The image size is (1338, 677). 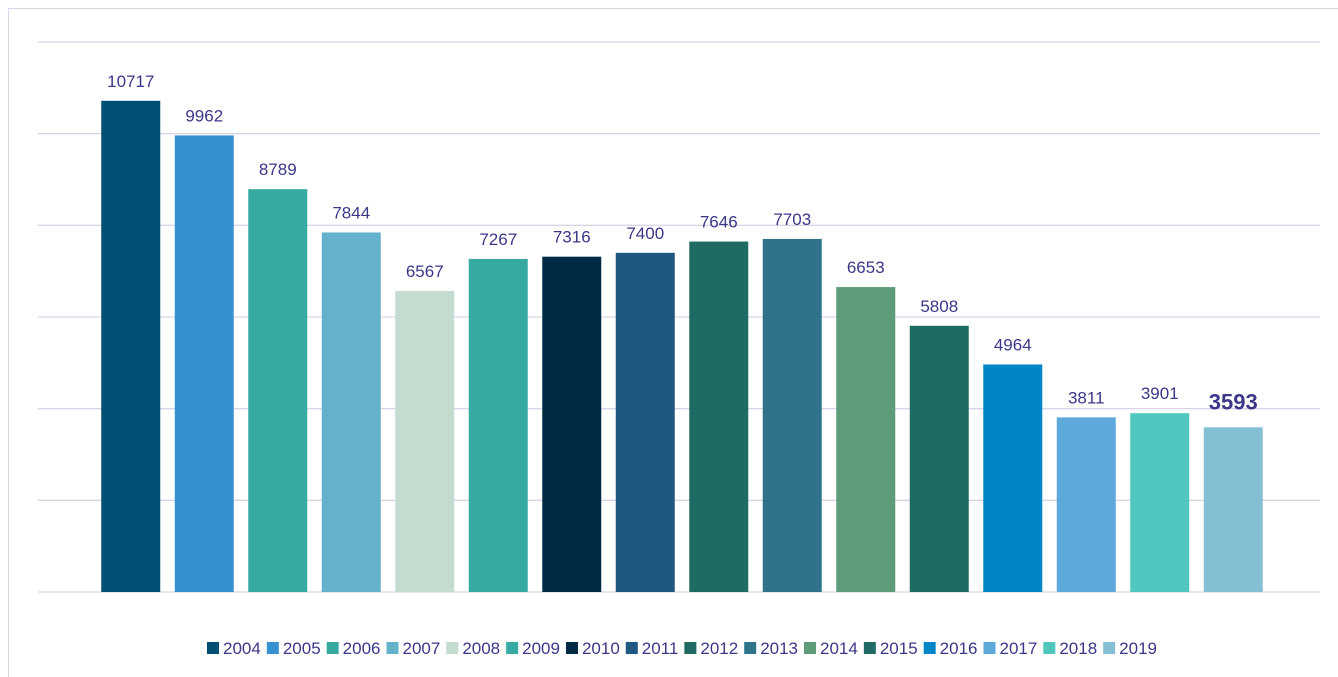 What do you see at coordinates (719, 648) in the screenshot?
I see `legend-label: 2012` at bounding box center [719, 648].